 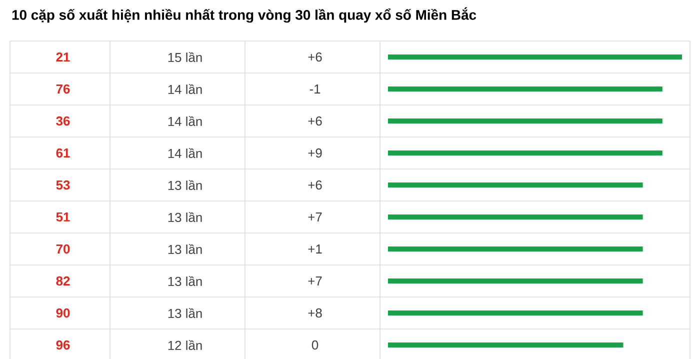 I want to click on y-tick-label: 76, so click(x=63, y=89).